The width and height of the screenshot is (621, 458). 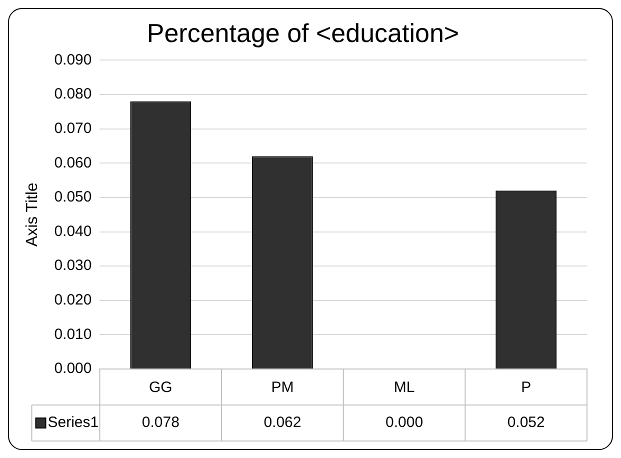 I want to click on x-tick-label: PM, so click(x=282, y=387).